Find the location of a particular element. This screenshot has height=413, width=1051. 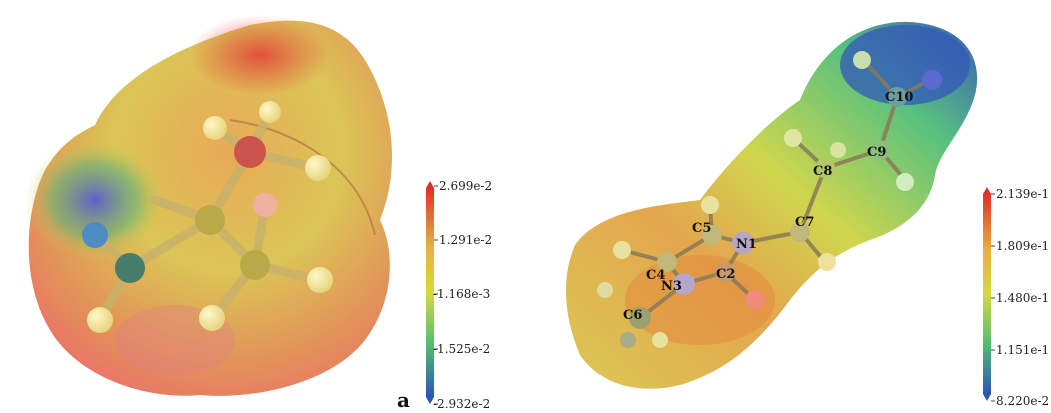

atom-label-c10: C10 is located at coordinates (899, 97).